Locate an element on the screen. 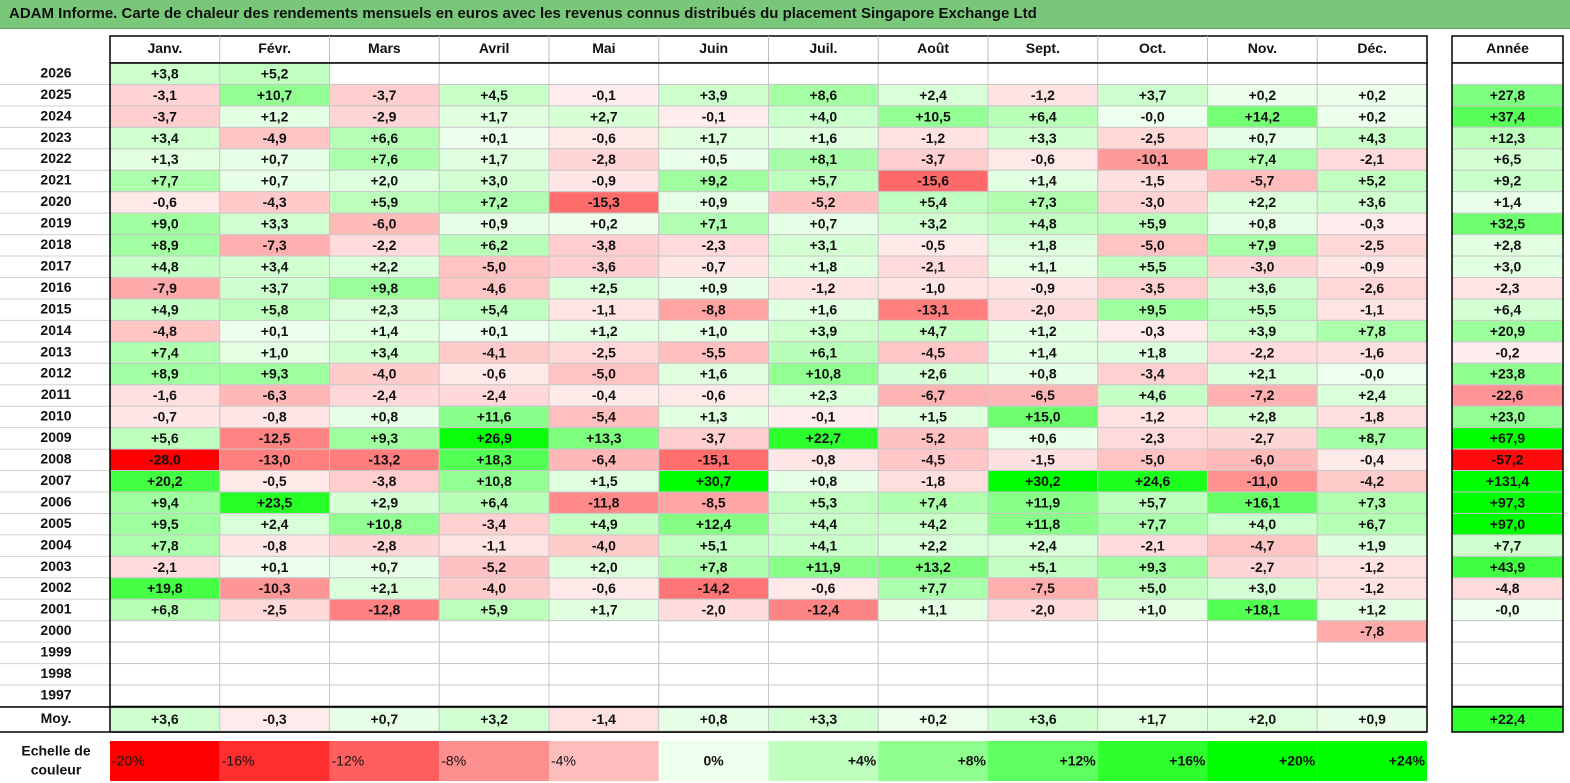 The image size is (1570, 783). cell-value: -11,0 is located at coordinates (1262, 481).